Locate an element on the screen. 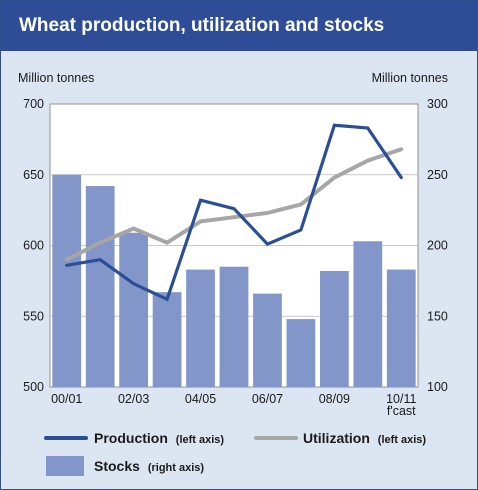 Image resolution: width=478 pixels, height=490 pixels. right-tick-label: 150 is located at coordinates (437, 316).